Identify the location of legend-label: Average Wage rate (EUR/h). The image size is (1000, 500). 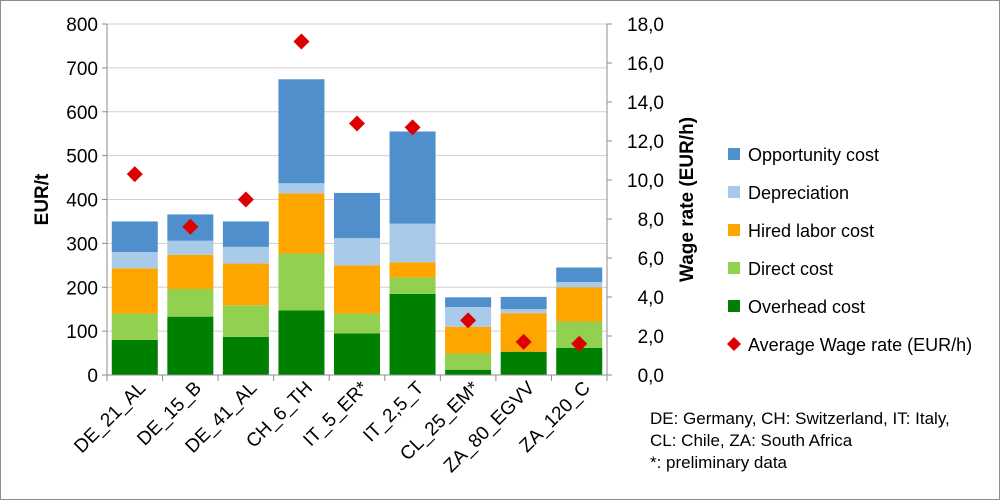
(860, 345).